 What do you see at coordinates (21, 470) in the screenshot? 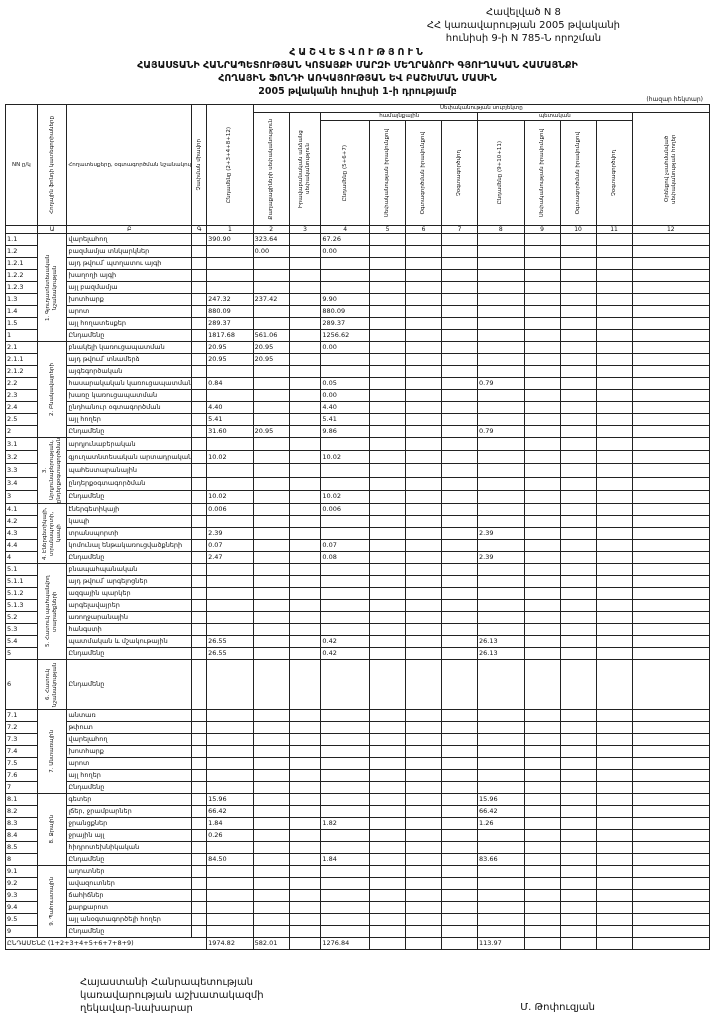
I see `row-number: 3.3` at bounding box center [21, 470].